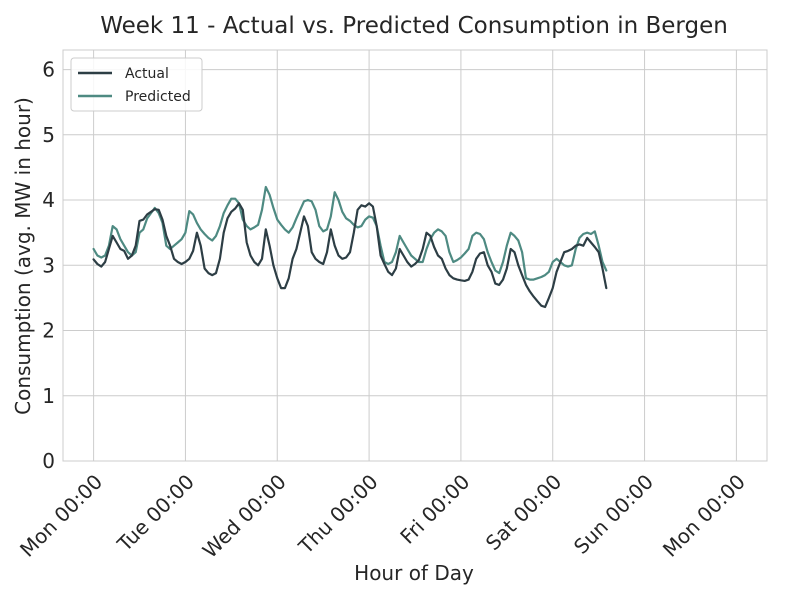 Image resolution: width=800 pixels, height=600 pixels. Describe the element at coordinates (48, 461) in the screenshot. I see `y-tick-label: 0` at that location.